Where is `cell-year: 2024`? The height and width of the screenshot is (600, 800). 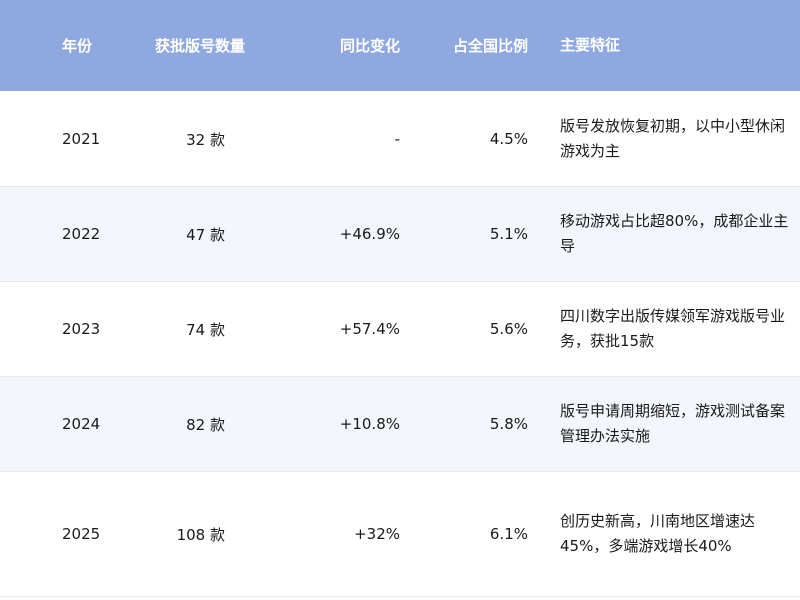 cell-year: 2024 is located at coordinates (81, 424).